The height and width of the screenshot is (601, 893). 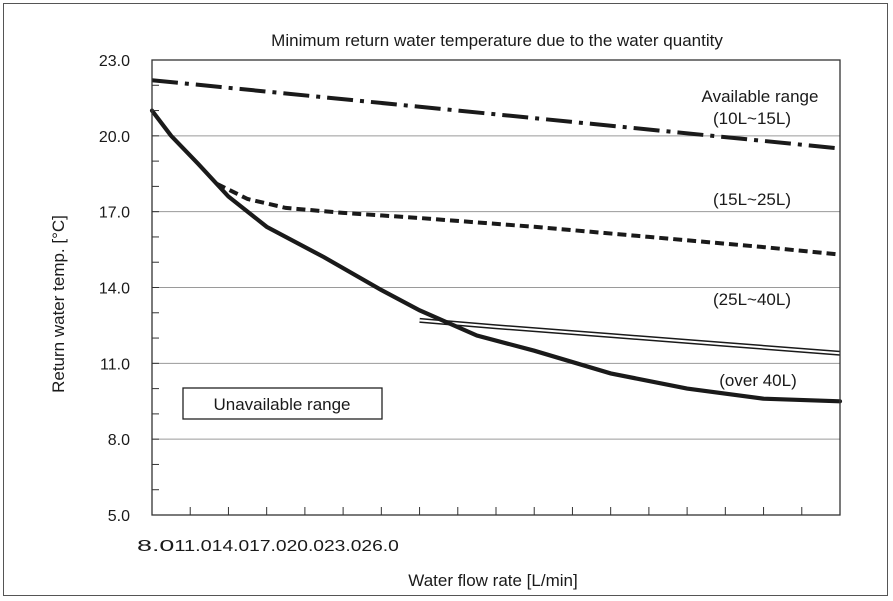 What do you see at coordinates (496, 114) in the screenshot?
I see `series-line-10-15l` at bounding box center [496, 114].